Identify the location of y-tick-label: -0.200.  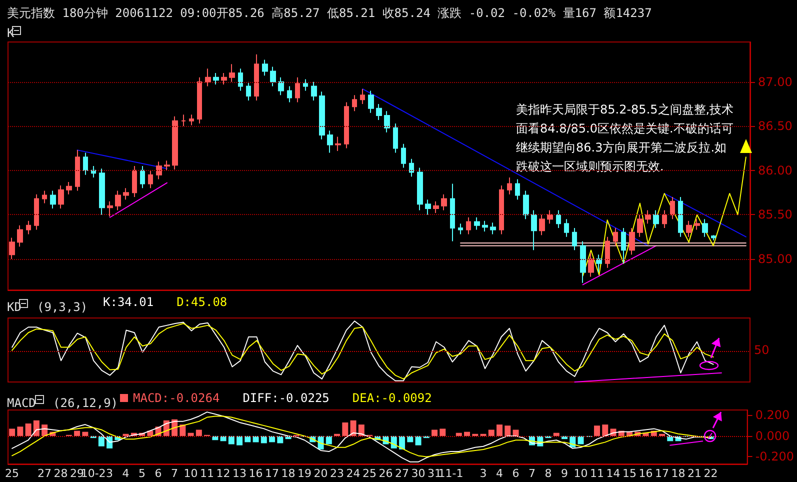
(774, 457).